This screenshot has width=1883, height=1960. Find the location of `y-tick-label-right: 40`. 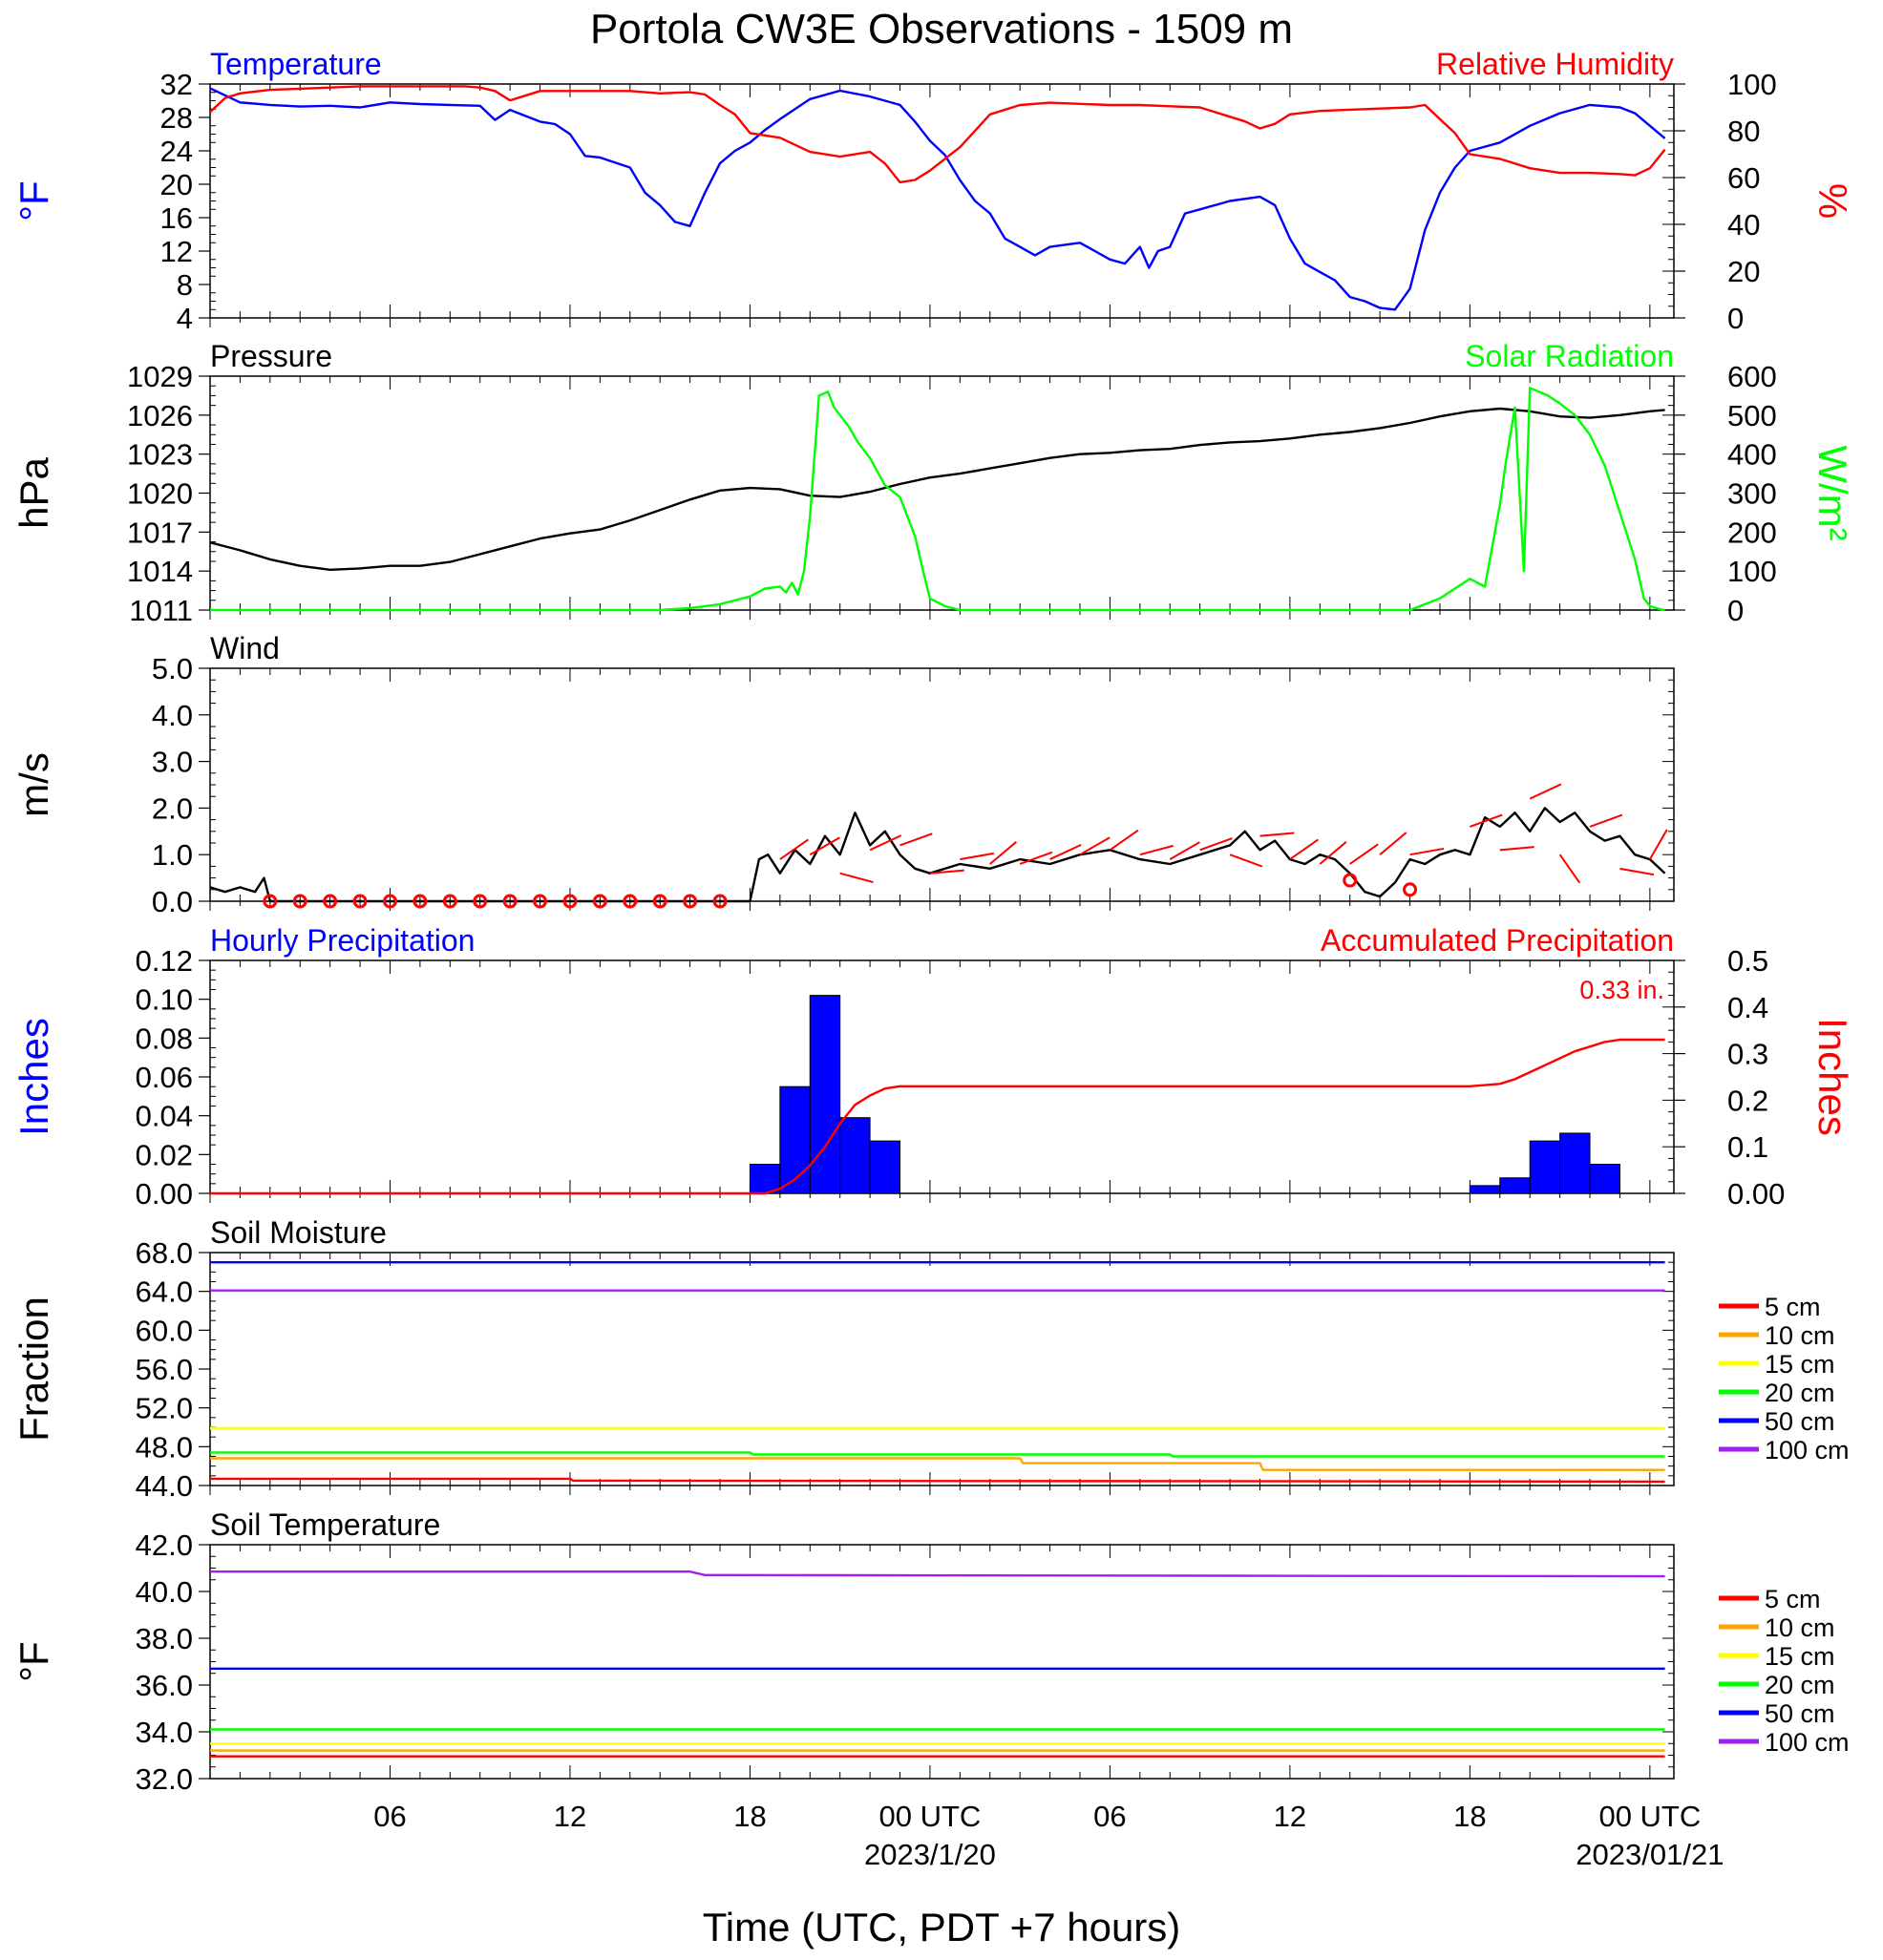

y-tick-label-right: 40 is located at coordinates (1743, 225).